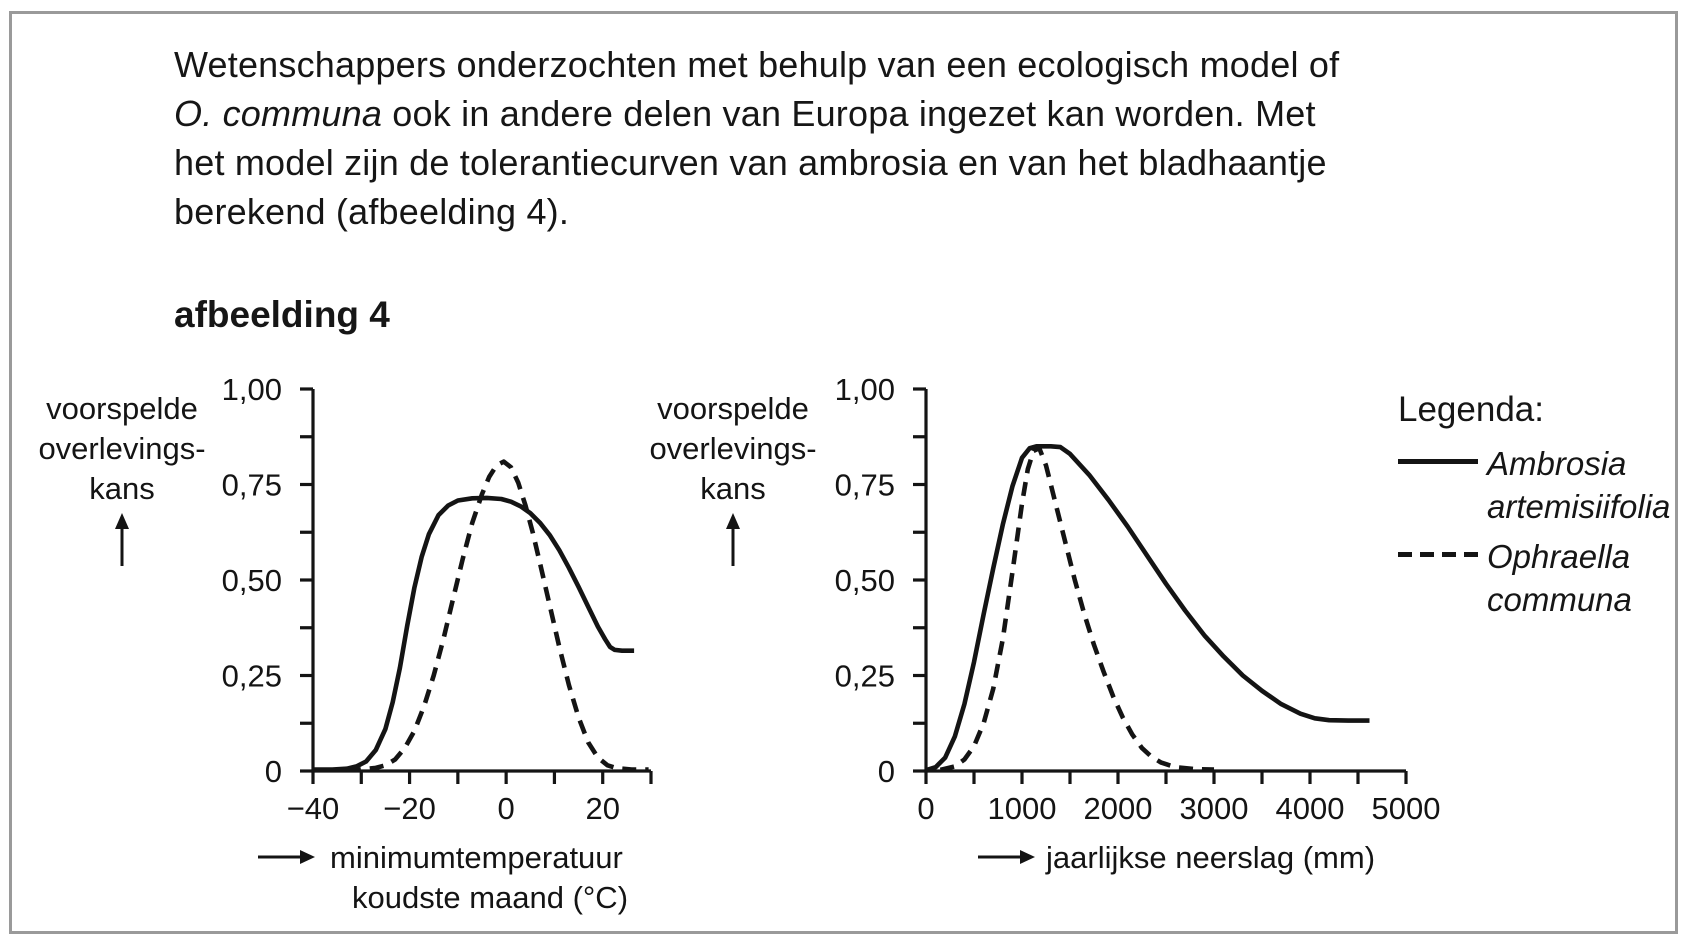 This screenshot has height=935, width=1686. Describe the element at coordinates (1471, 409) in the screenshot. I see `legend-title: Legenda:` at that location.